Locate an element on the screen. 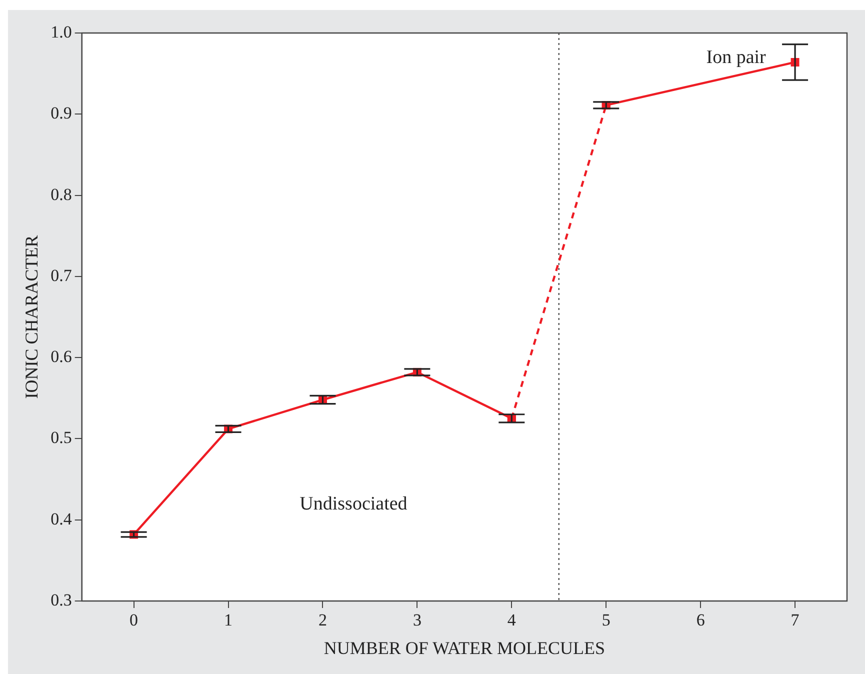 The width and height of the screenshot is (865, 674). y-tick-label: 0.4 is located at coordinates (61, 518).